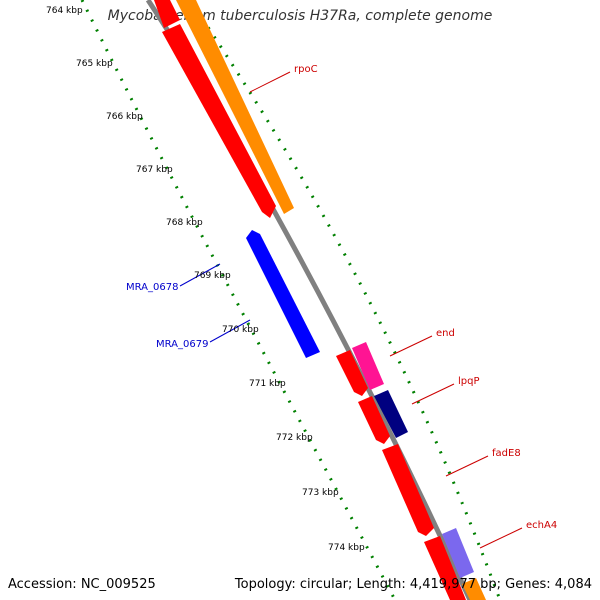  What do you see at coordinates (294, 438) in the screenshot?
I see `tick-label: 772 kbp` at bounding box center [294, 438].